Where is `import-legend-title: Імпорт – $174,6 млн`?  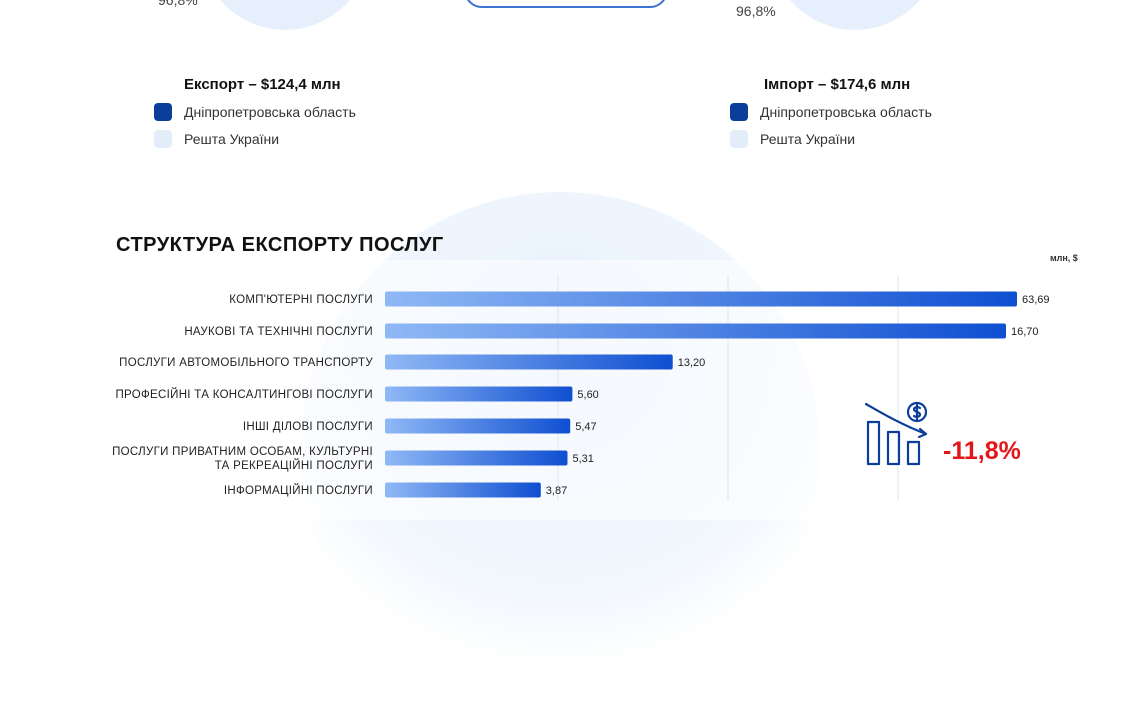 import-legend-title: Імпорт – $174,6 млн is located at coordinates (837, 84).